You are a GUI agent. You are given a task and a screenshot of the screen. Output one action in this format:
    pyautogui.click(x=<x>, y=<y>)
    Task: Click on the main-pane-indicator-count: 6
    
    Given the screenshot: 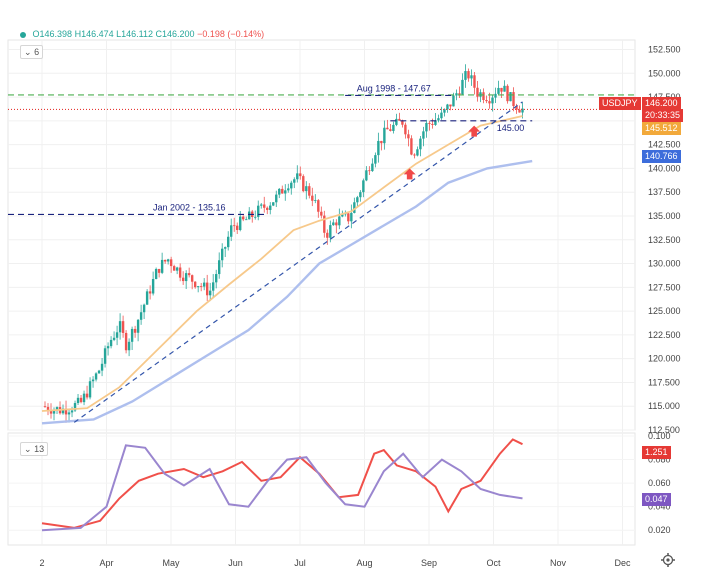 What is the action you would take?
    pyautogui.click(x=37, y=52)
    